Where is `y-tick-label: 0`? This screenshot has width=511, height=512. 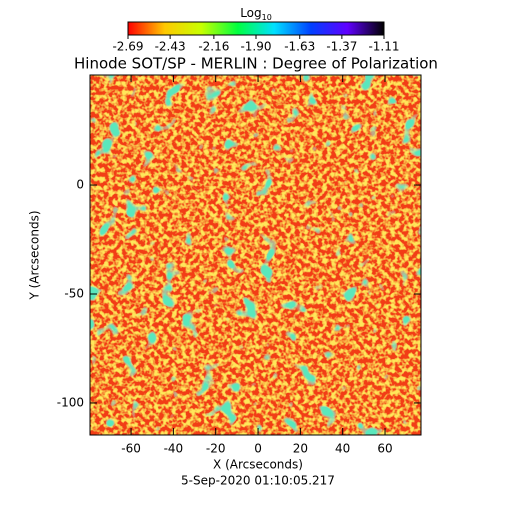
y-tick-label: 0 is located at coordinates (80, 185).